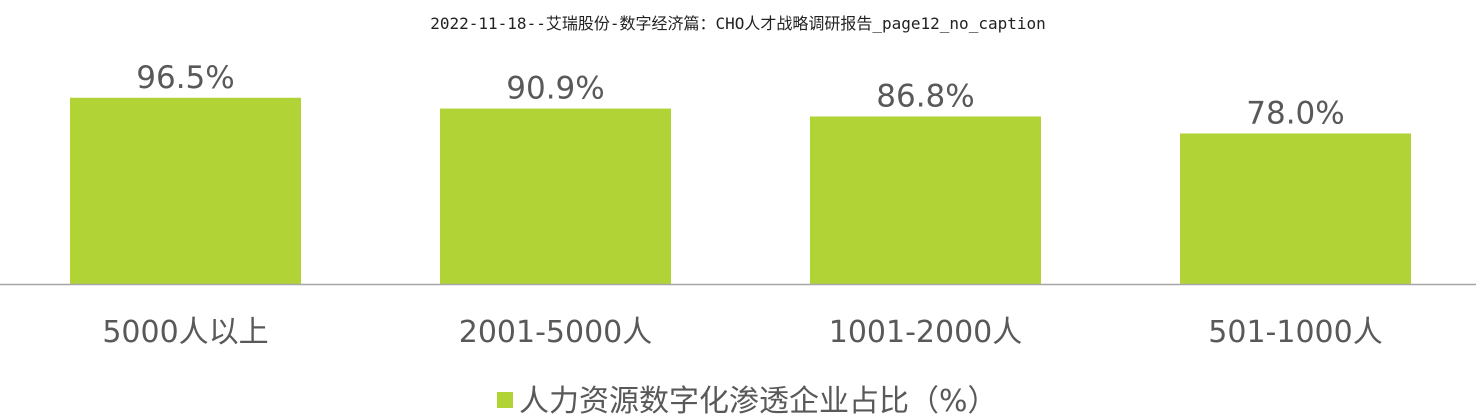  I want to click on data-label-2: 90.9%, so click(555, 89).